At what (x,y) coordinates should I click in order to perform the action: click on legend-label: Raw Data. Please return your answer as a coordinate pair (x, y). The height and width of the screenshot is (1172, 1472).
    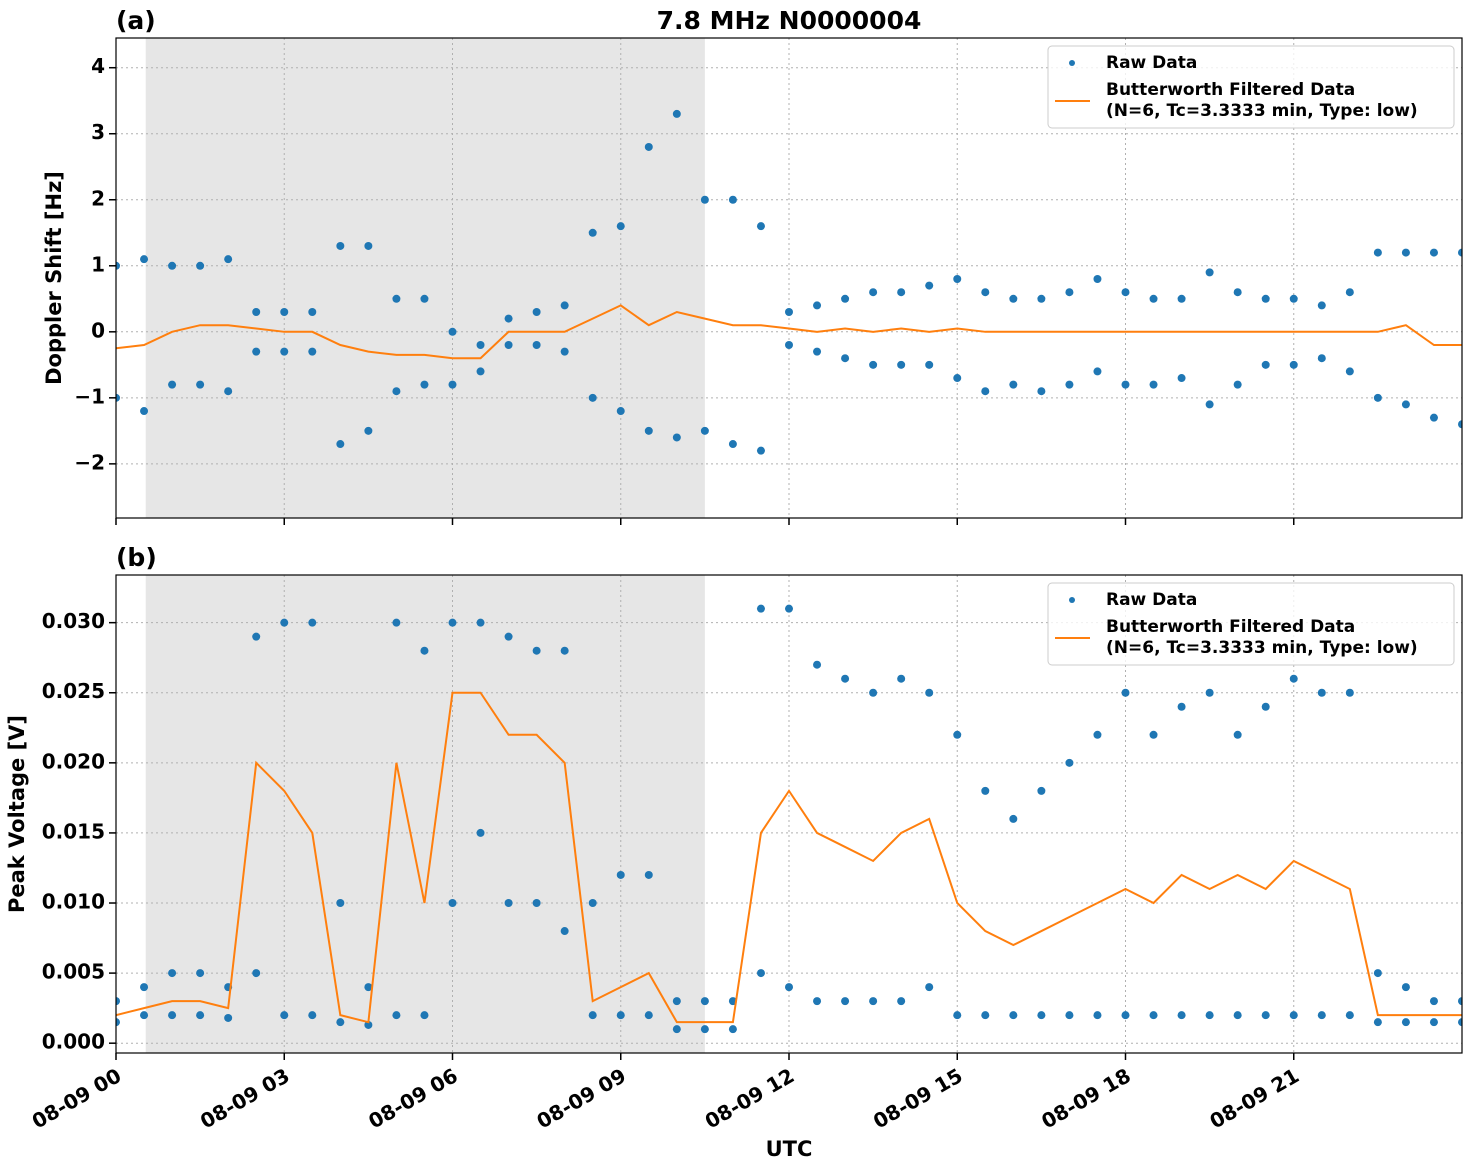
    Looking at the image, I should click on (1151, 63).